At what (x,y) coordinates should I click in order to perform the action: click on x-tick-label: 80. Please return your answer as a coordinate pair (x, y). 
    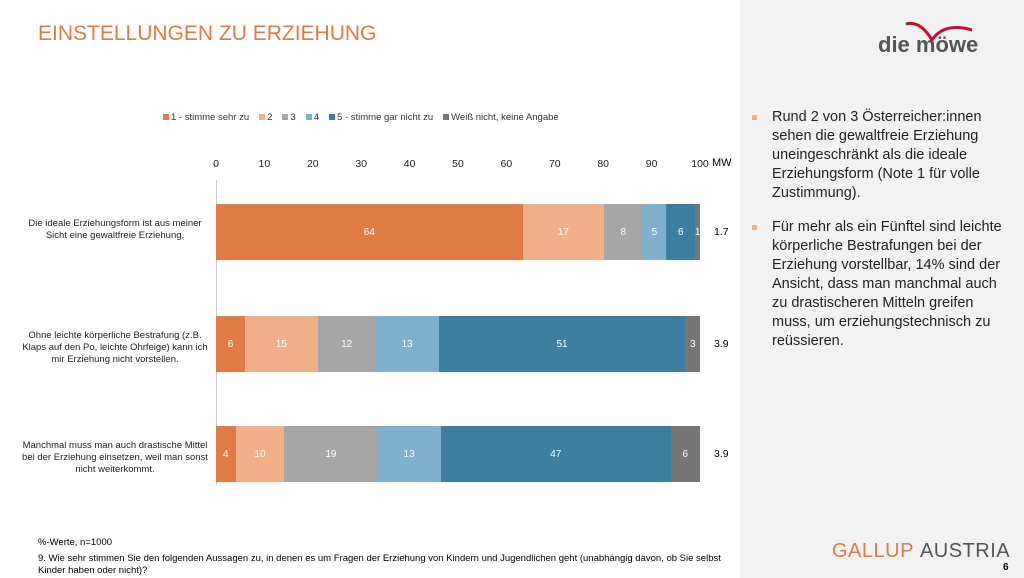
    Looking at the image, I should click on (603, 164).